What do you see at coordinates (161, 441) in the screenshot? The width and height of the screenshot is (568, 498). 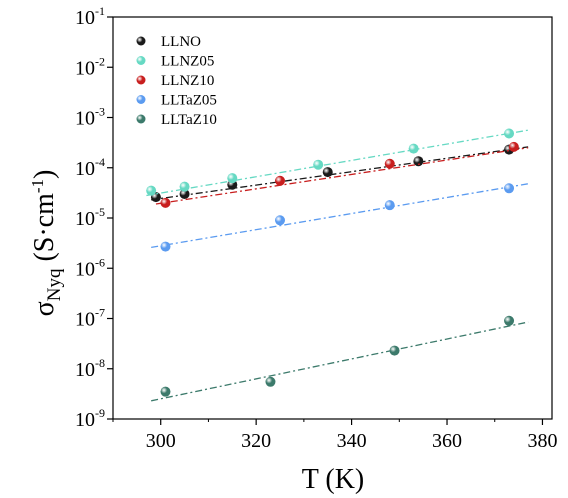 I see `x-tick-label: 300` at bounding box center [161, 441].